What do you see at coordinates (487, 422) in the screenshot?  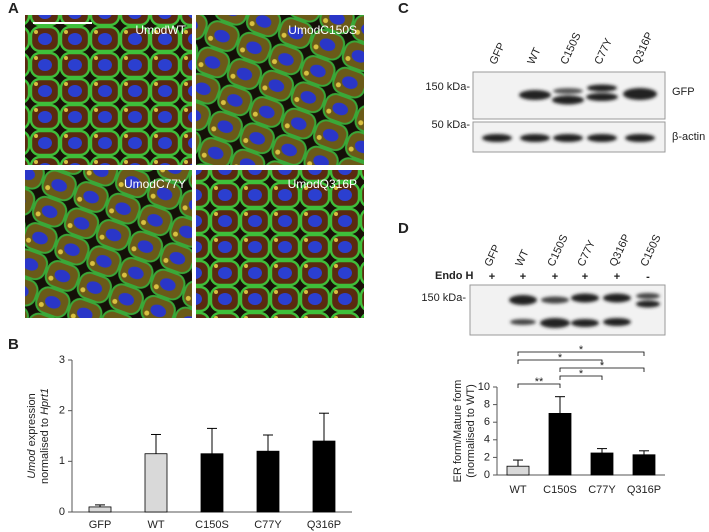 I see `y-tick-label: 6` at bounding box center [487, 422].